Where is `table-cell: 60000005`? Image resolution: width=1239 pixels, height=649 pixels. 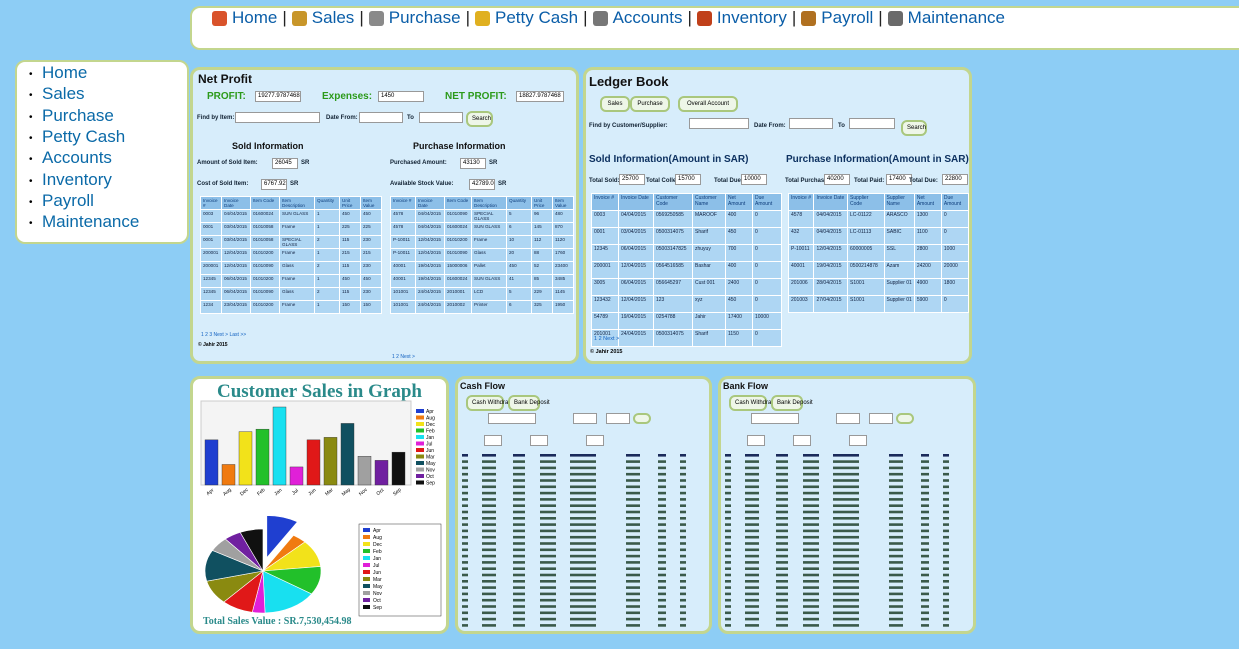
table-cell: 60000005 is located at coordinates (866, 253).